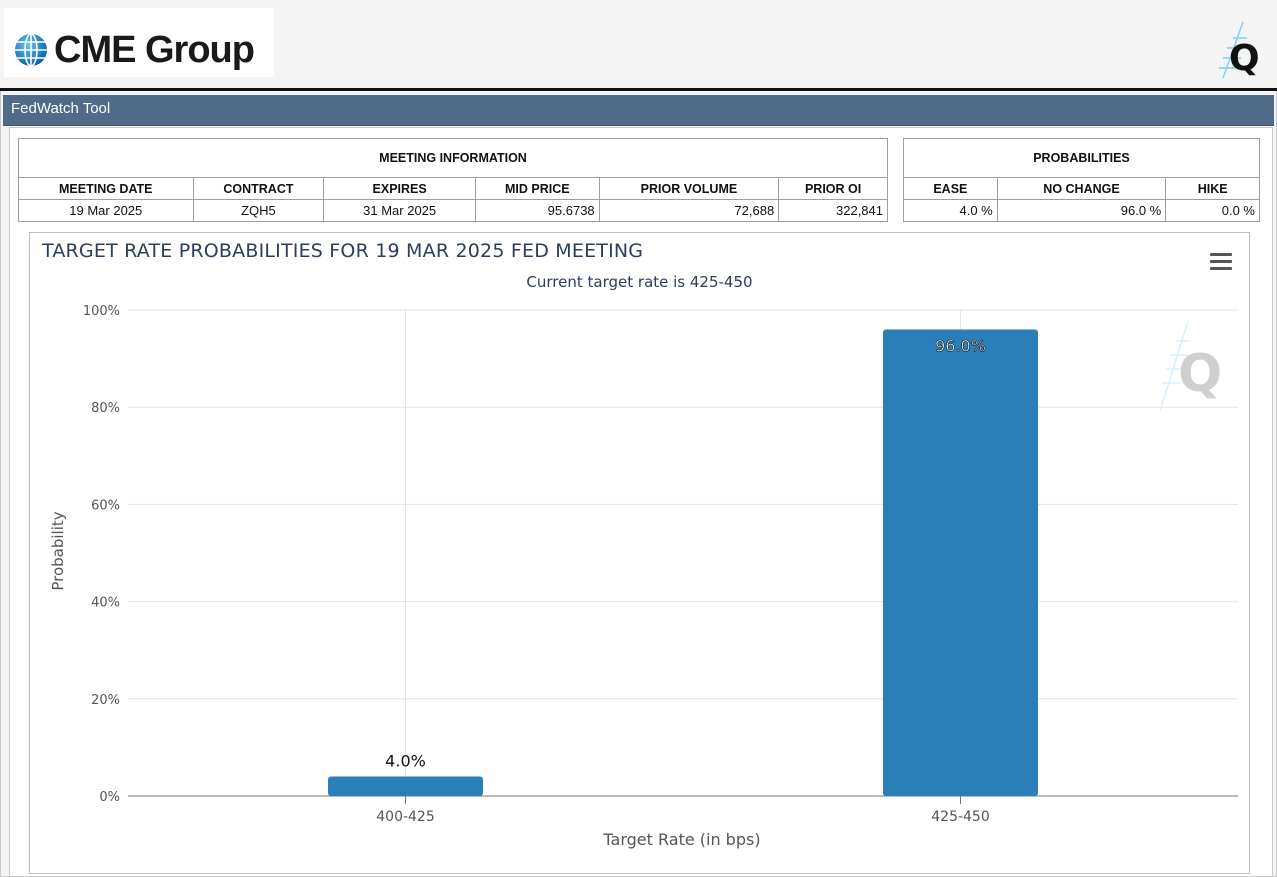  I want to click on cme-logo: CME Group, so click(139, 42).